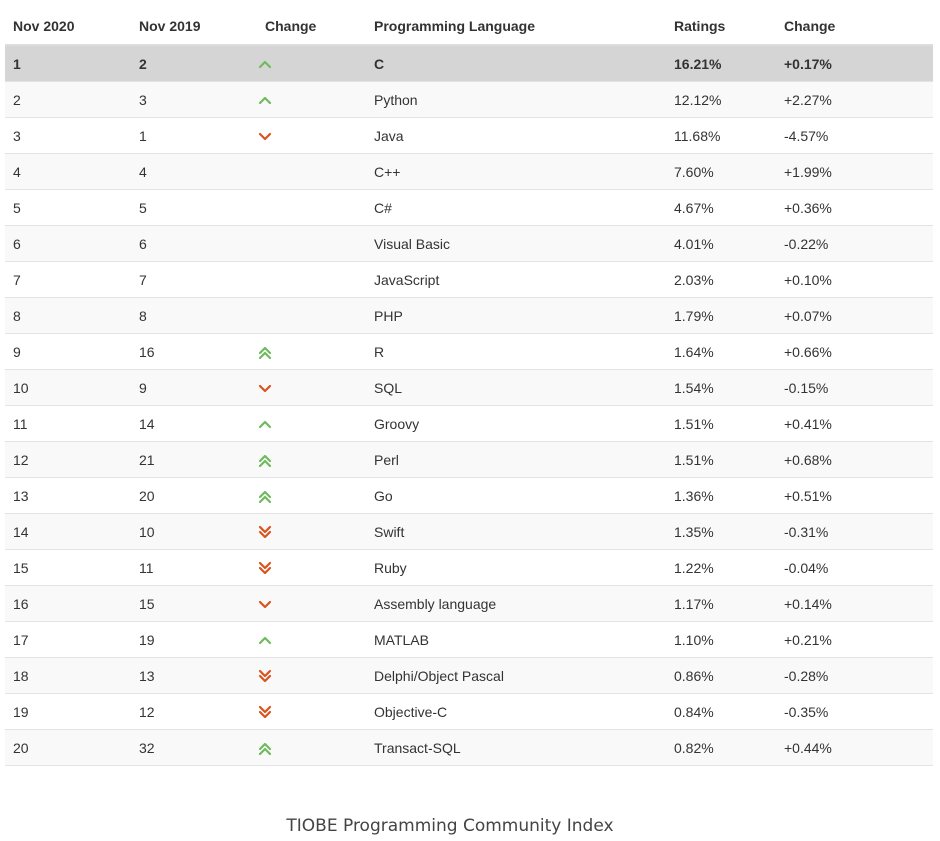 The image size is (940, 841). Describe the element at coordinates (291, 26) in the screenshot. I see `header-change: Change` at that location.